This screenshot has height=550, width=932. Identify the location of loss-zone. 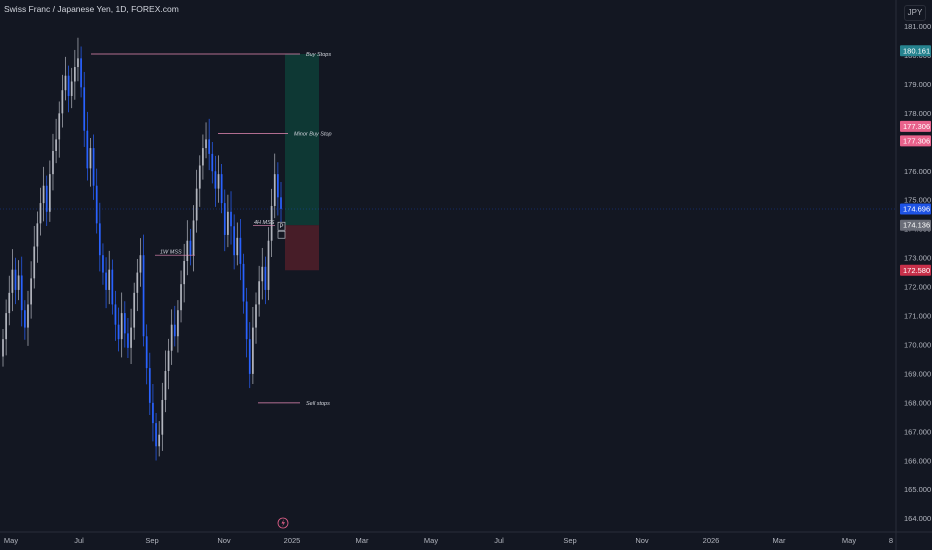
(302, 248).